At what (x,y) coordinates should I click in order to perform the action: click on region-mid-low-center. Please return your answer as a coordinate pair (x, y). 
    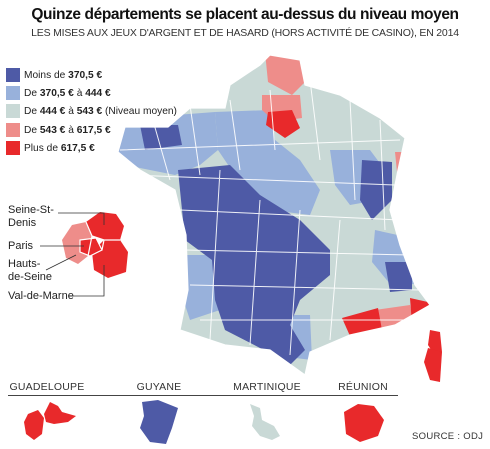
    Looking at the image, I should click on (267, 162).